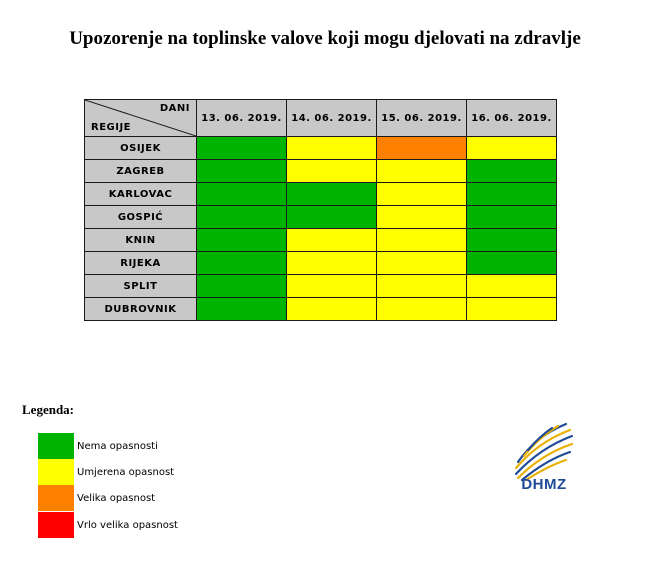 The width and height of the screenshot is (650, 564). Describe the element at coordinates (127, 525) in the screenshot. I see `legend-label: Vrlo velika opasnost` at that location.